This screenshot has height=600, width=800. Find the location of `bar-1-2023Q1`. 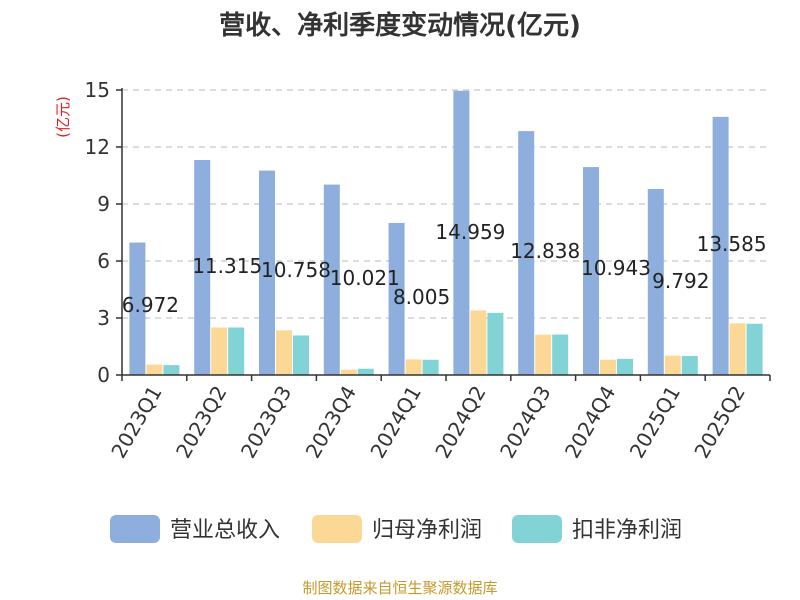

bar-1-2023Q1 is located at coordinates (137, 308).